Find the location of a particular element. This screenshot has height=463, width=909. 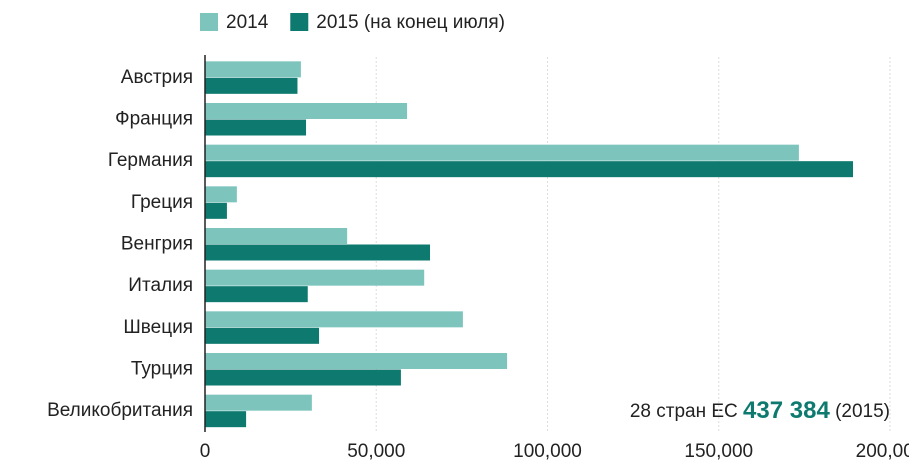

x-tick-label: 50,000 is located at coordinates (376, 451).